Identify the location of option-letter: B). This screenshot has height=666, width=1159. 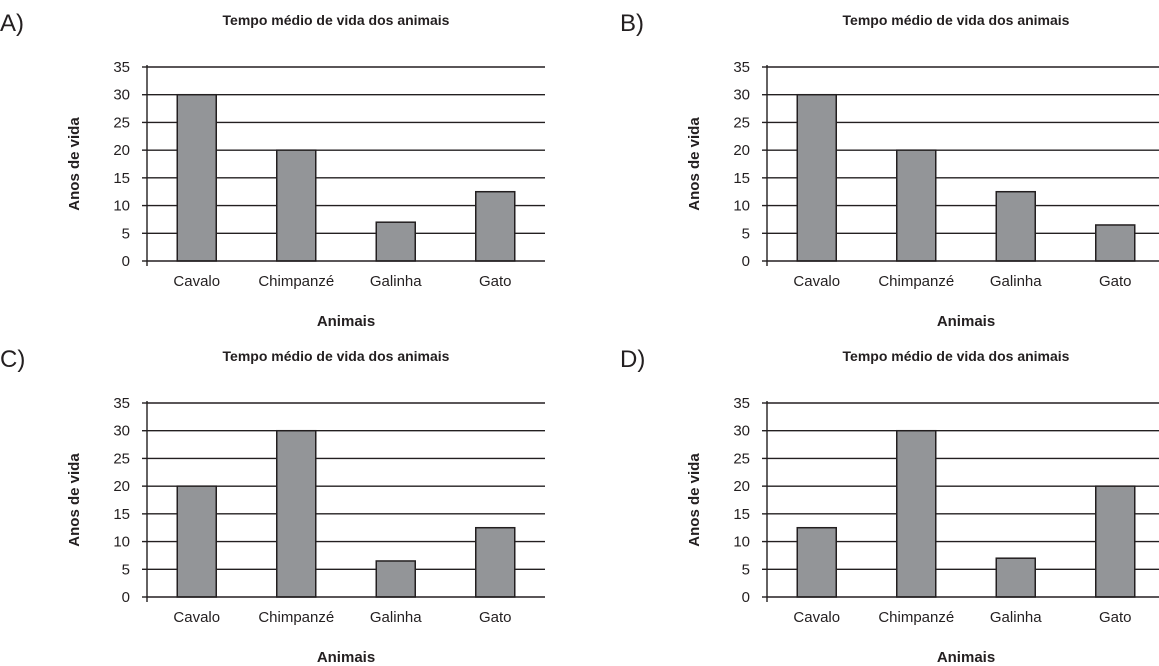
(632, 23).